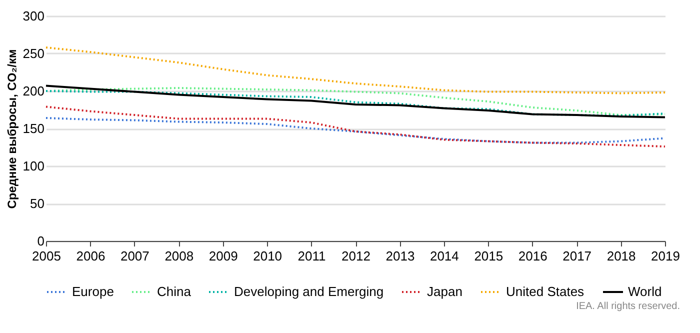 This screenshot has height=333, width=700. I want to click on y-tick-label: 50, so click(37, 203).